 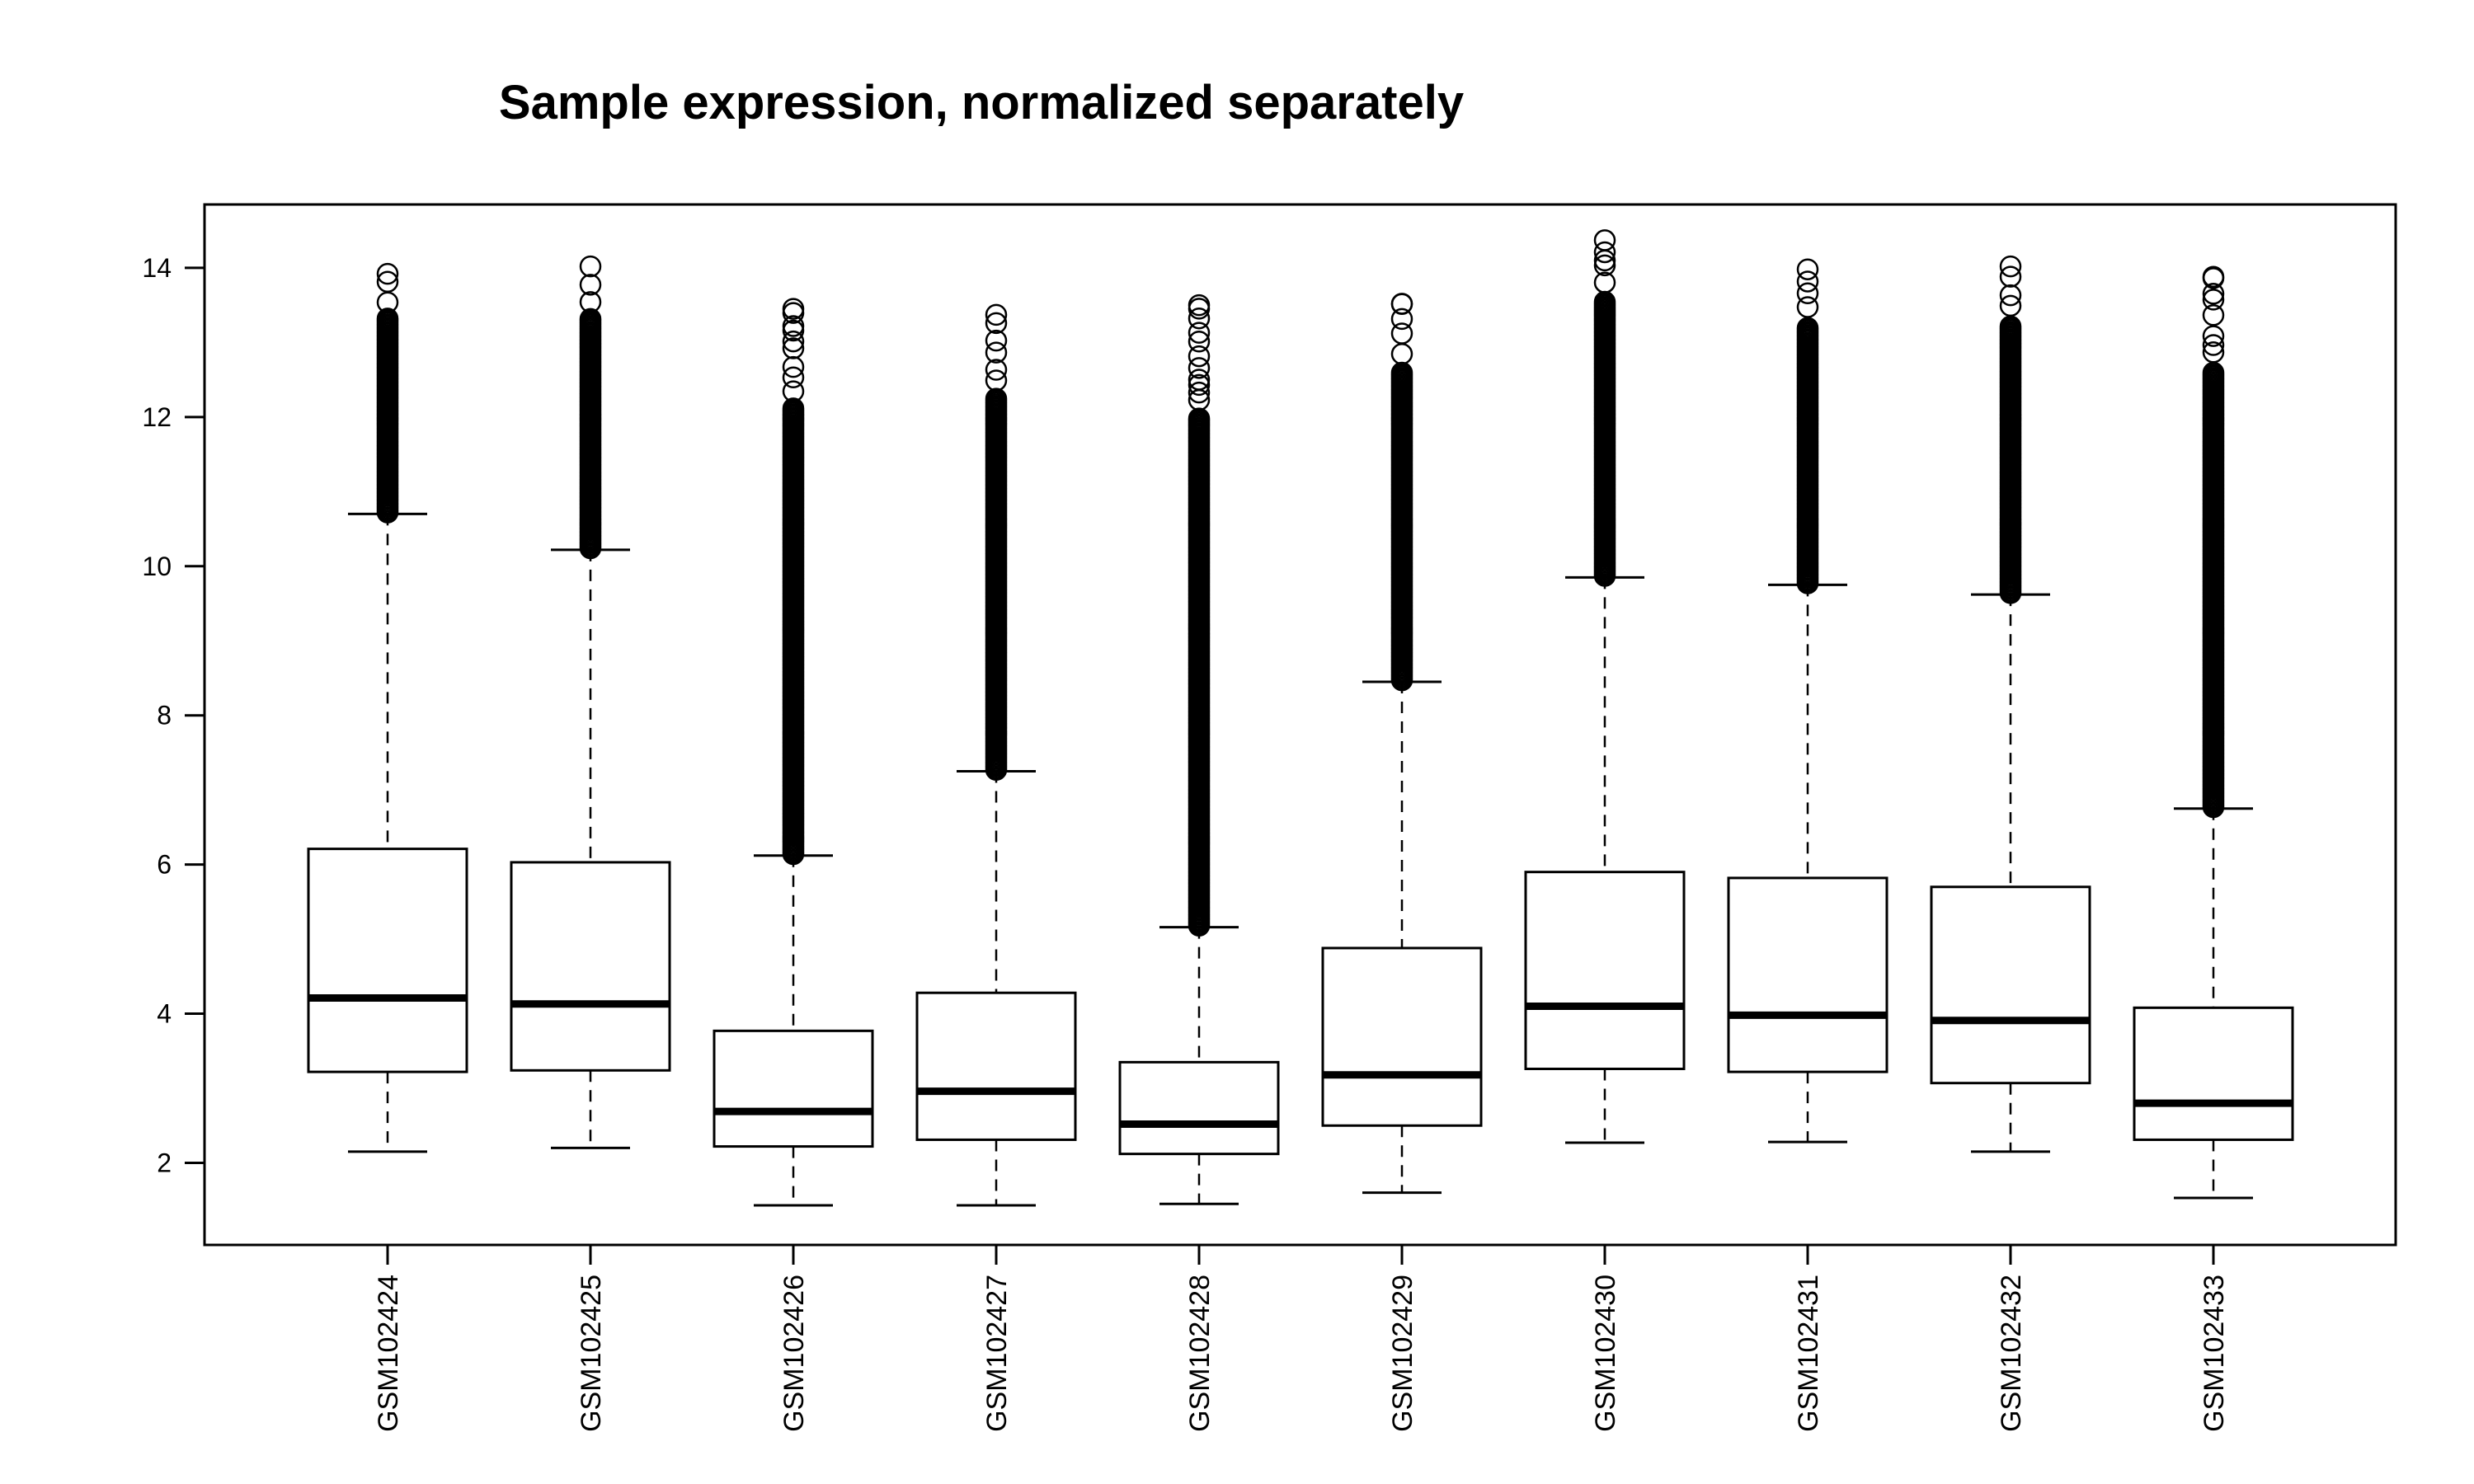 What do you see at coordinates (1605, 1353) in the screenshot?
I see `x-tick-label: GSM102430` at bounding box center [1605, 1353].